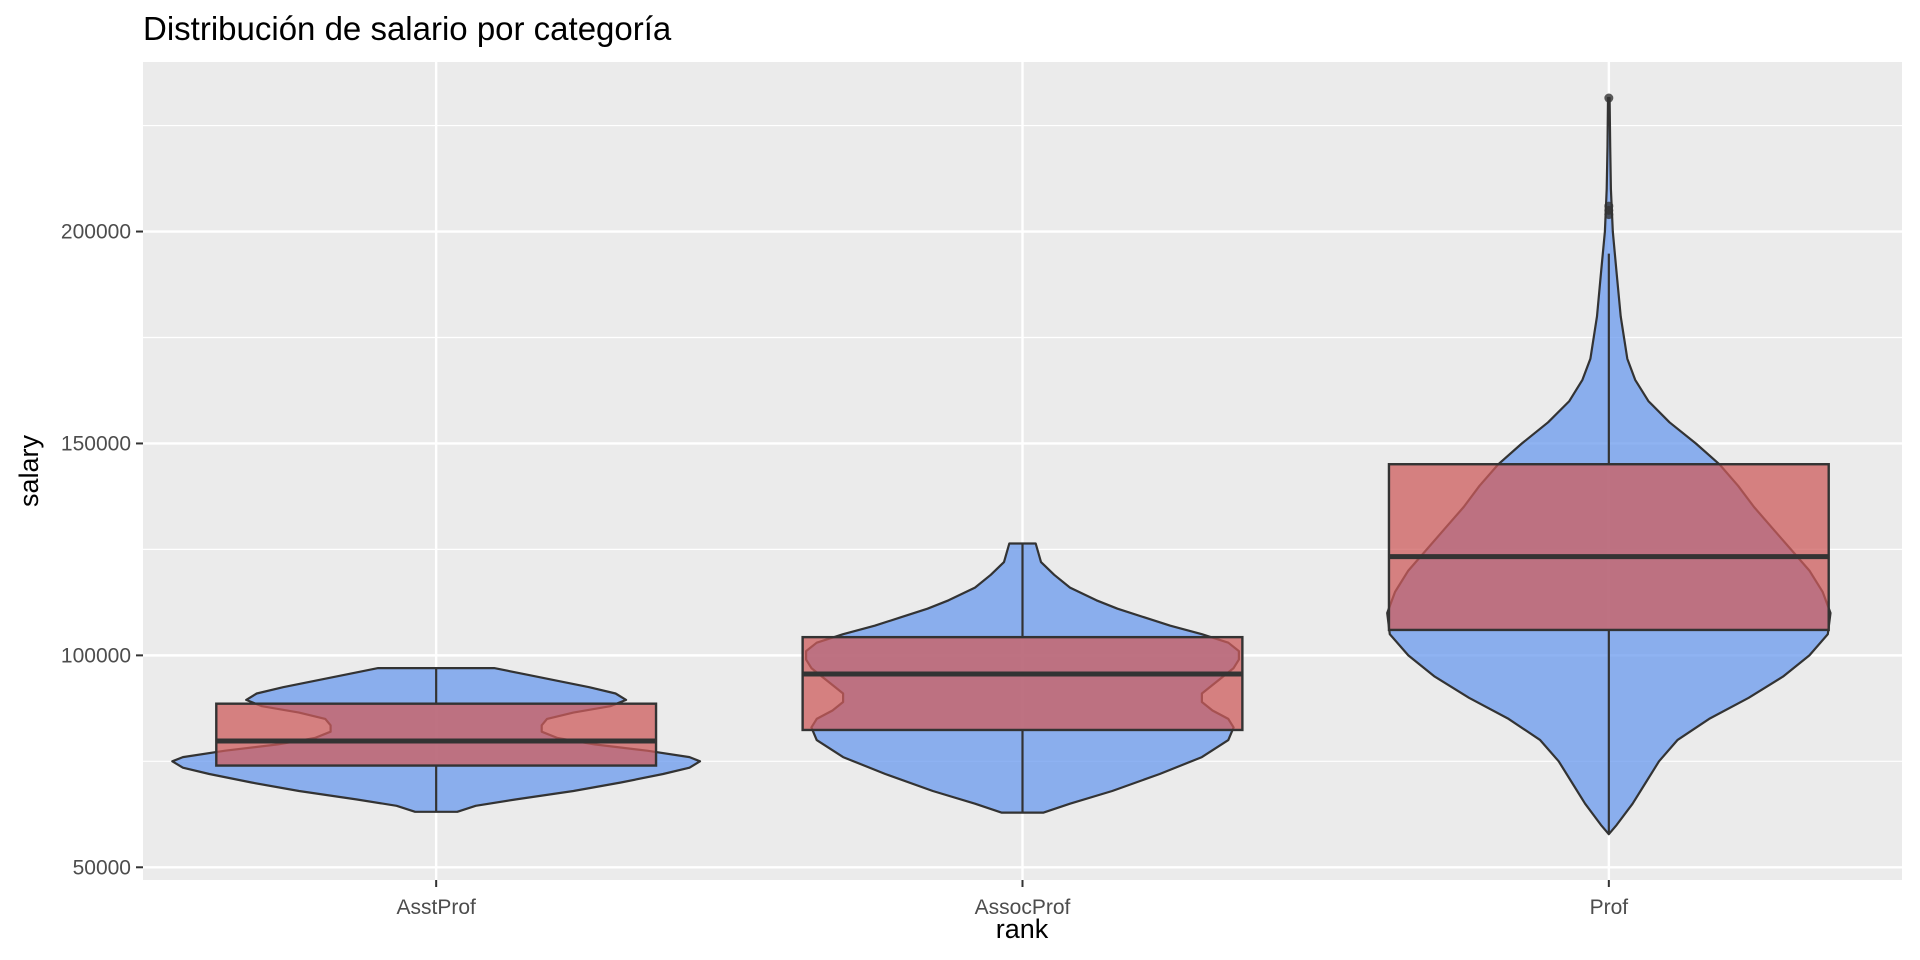  Describe the element at coordinates (96, 655) in the screenshot. I see `y-tick-label: 100000` at that location.